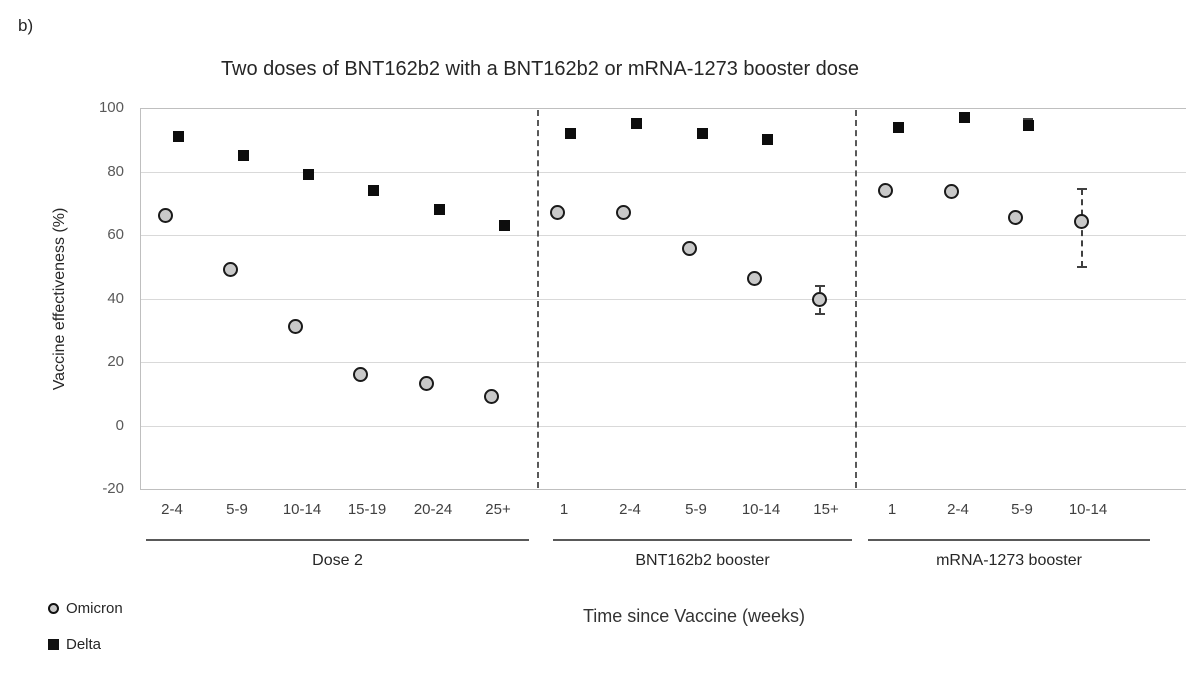 The width and height of the screenshot is (1200, 691). I want to click on group-label: mRNA-1273 booster, so click(1009, 560).